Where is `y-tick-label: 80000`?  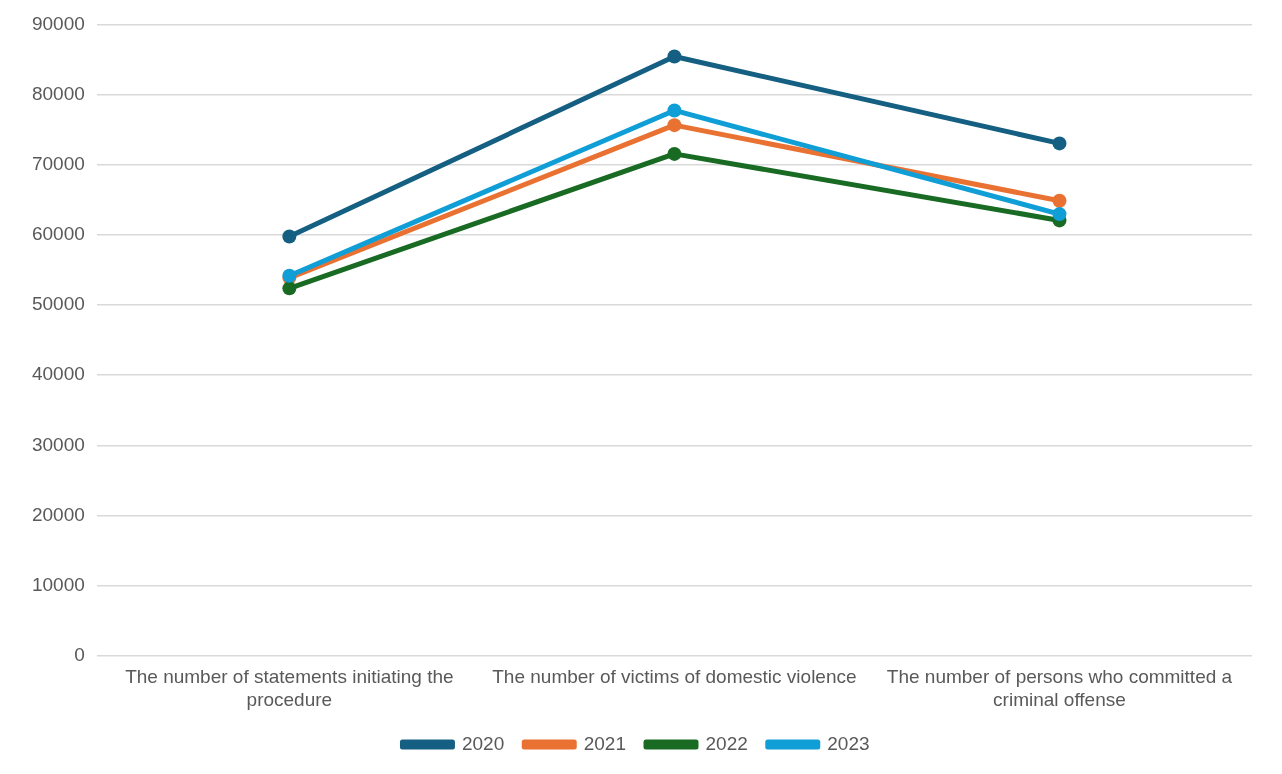 y-tick-label: 80000 is located at coordinates (58, 94).